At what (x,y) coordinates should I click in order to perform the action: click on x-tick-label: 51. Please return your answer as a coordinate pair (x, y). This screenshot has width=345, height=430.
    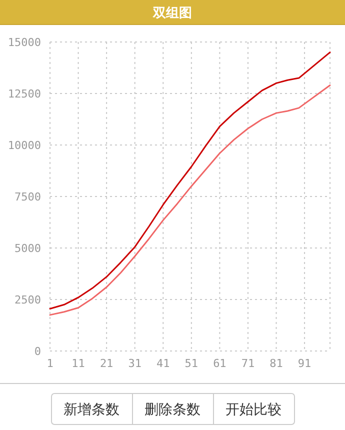
    Looking at the image, I should click on (191, 363).